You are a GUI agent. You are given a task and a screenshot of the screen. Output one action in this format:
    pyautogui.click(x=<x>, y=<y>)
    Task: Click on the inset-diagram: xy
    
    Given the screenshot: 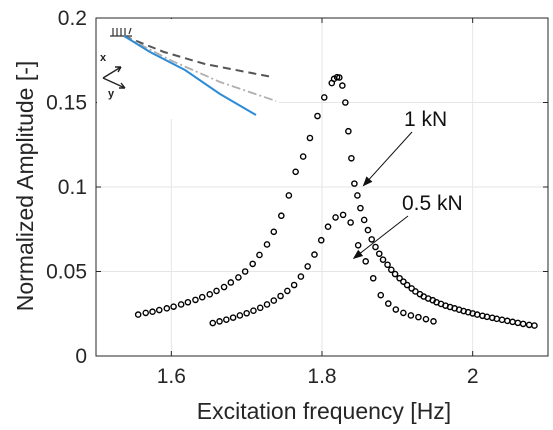 What is the action you would take?
    pyautogui.click(x=188, y=69)
    